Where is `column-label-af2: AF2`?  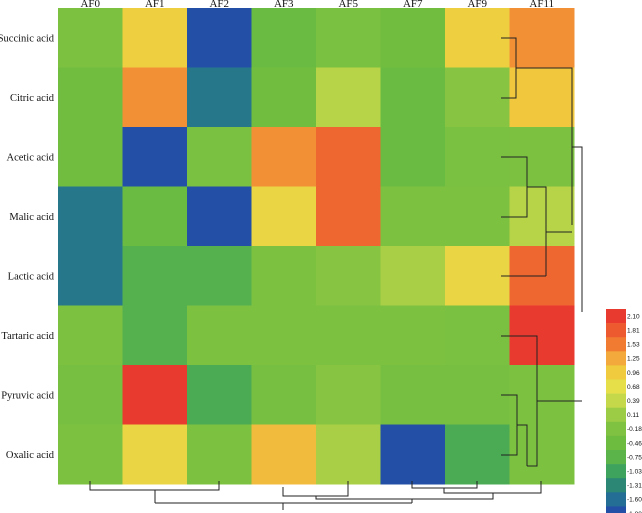 column-label-af2: AF2 is located at coordinates (219, 5).